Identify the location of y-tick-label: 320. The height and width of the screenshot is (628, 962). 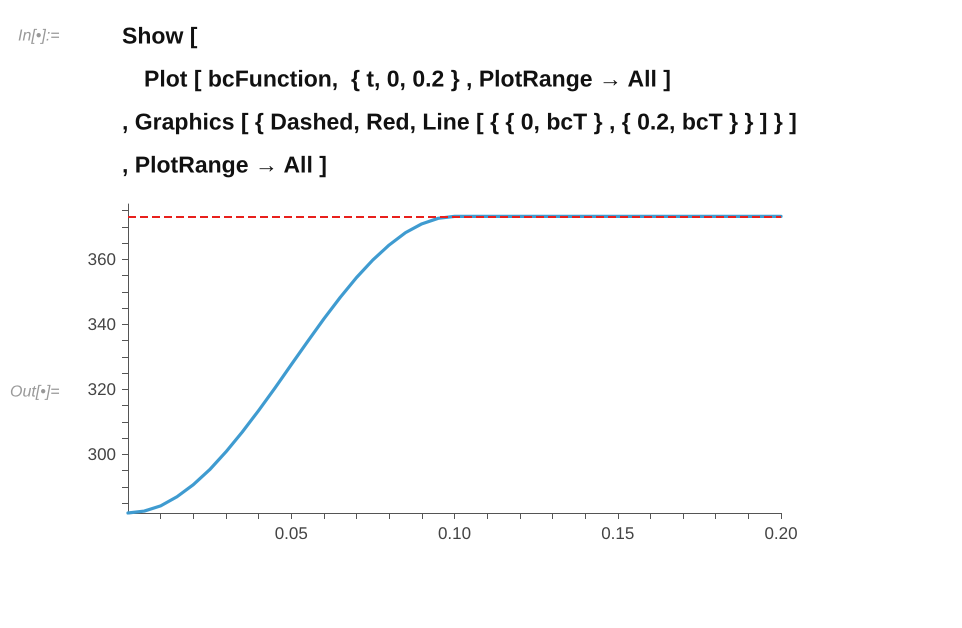
(102, 389).